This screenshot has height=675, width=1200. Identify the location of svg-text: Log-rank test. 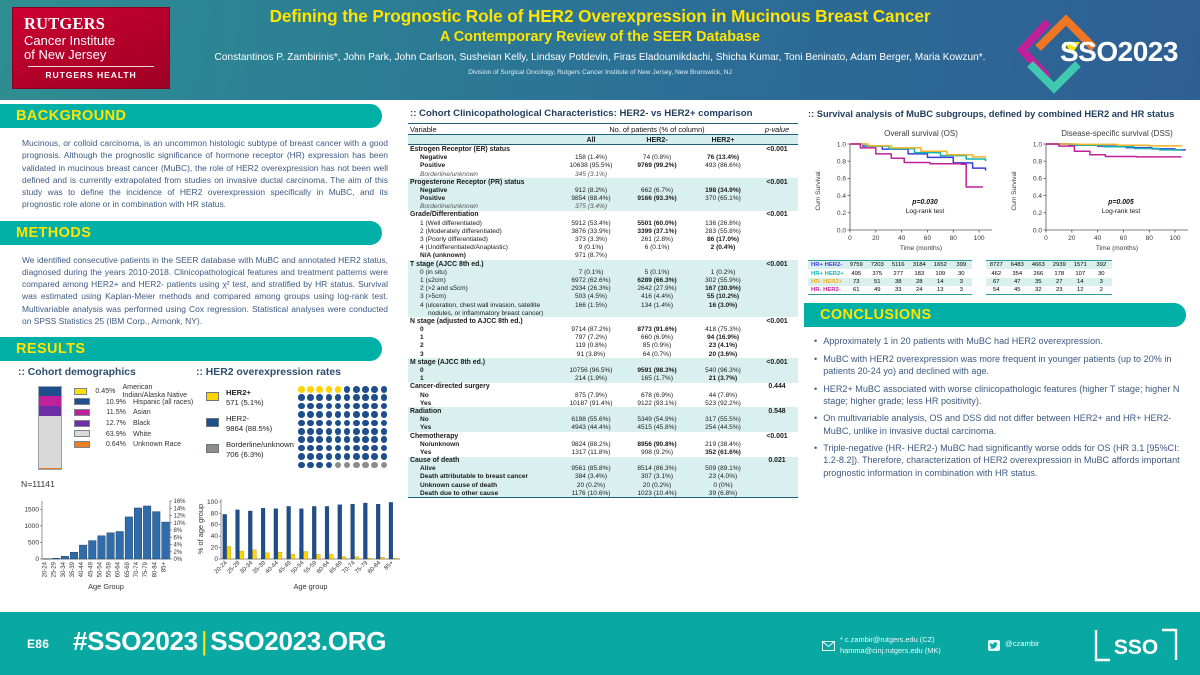
(925, 211).